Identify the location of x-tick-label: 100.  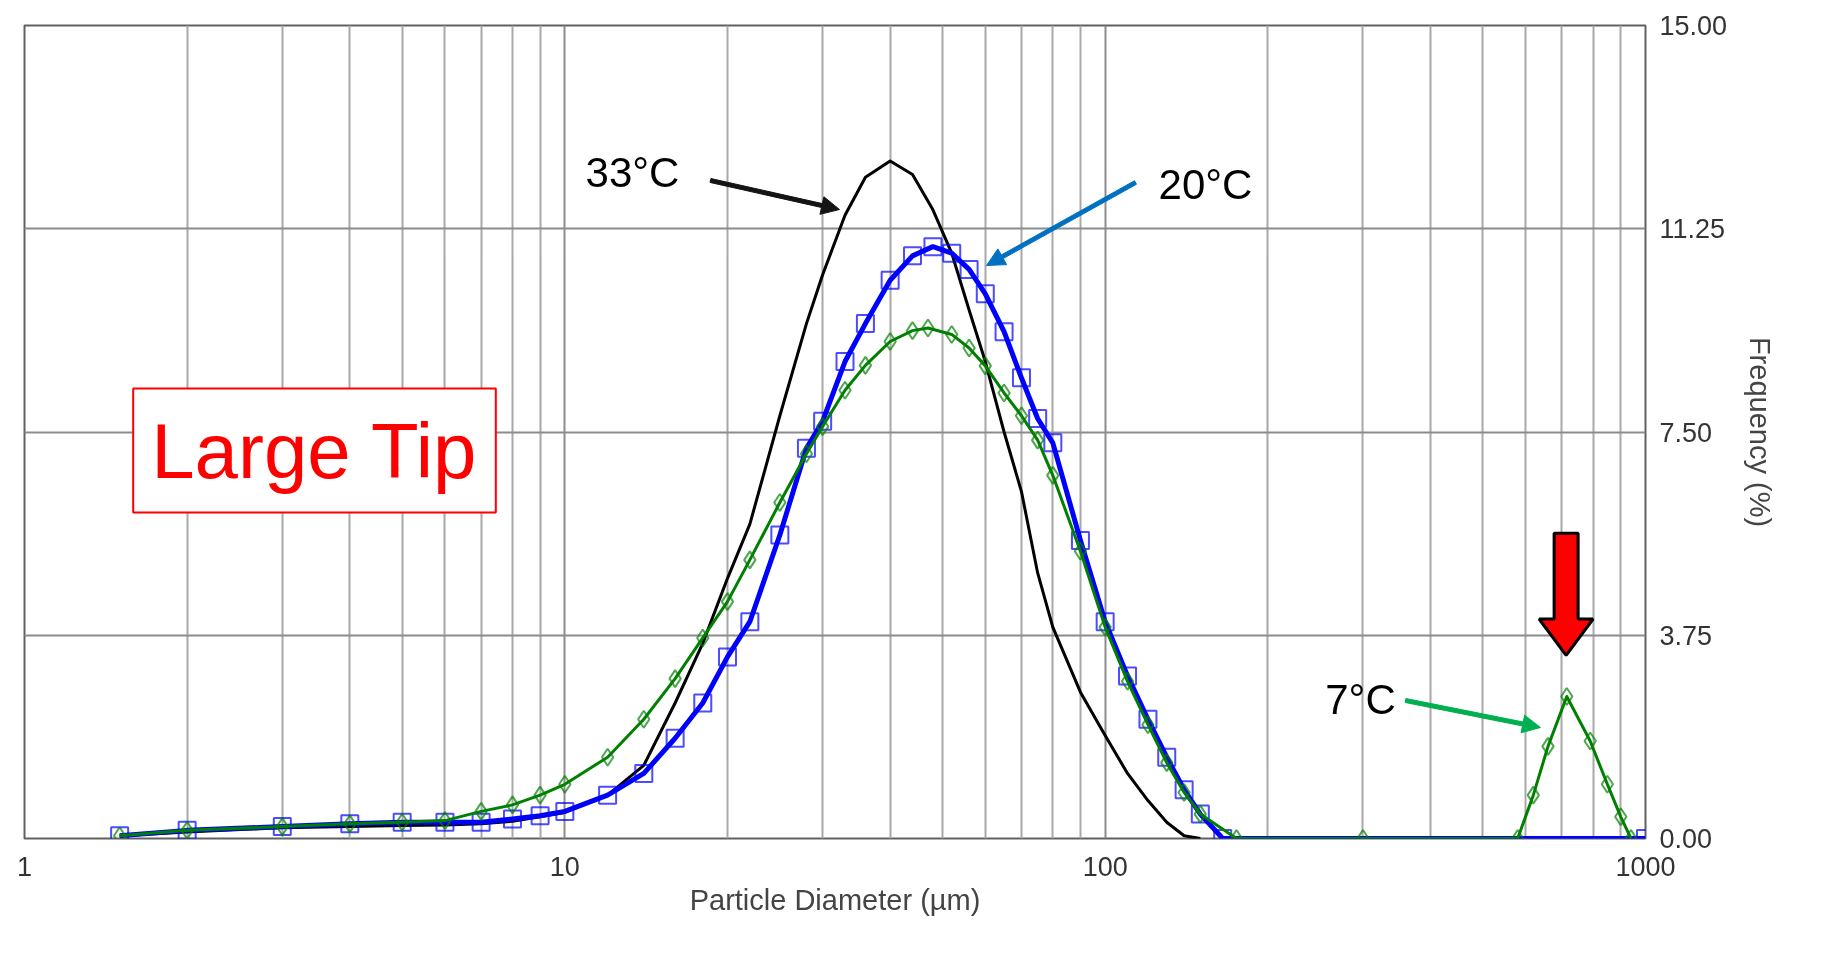
(1105, 866).